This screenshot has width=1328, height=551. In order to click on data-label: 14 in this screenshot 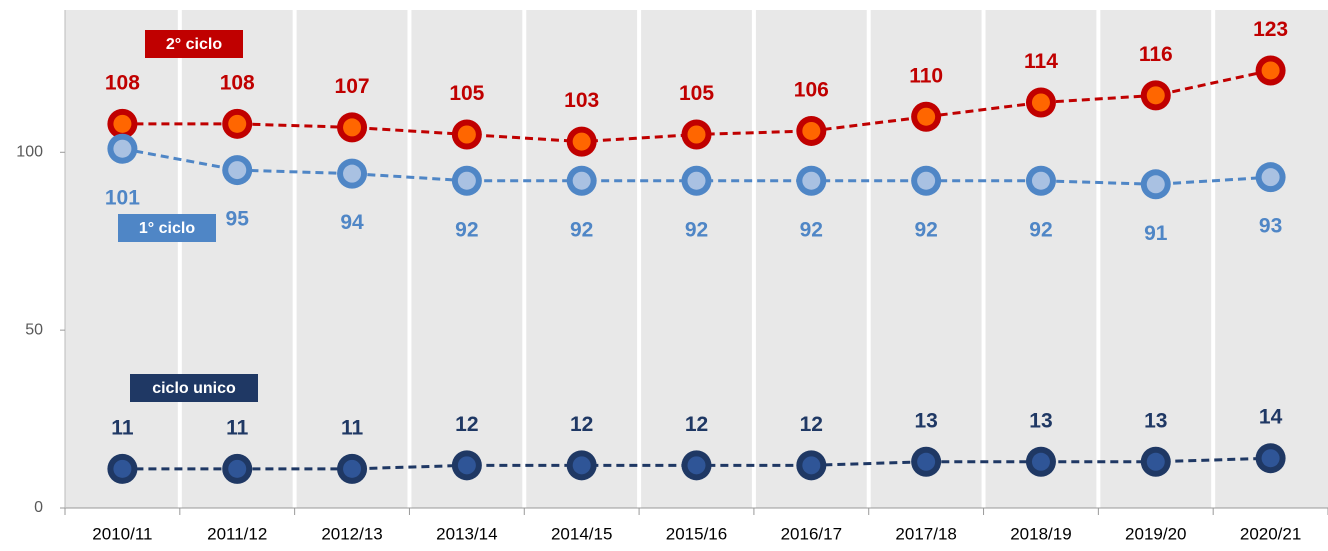, I will do `click(1271, 417)`.